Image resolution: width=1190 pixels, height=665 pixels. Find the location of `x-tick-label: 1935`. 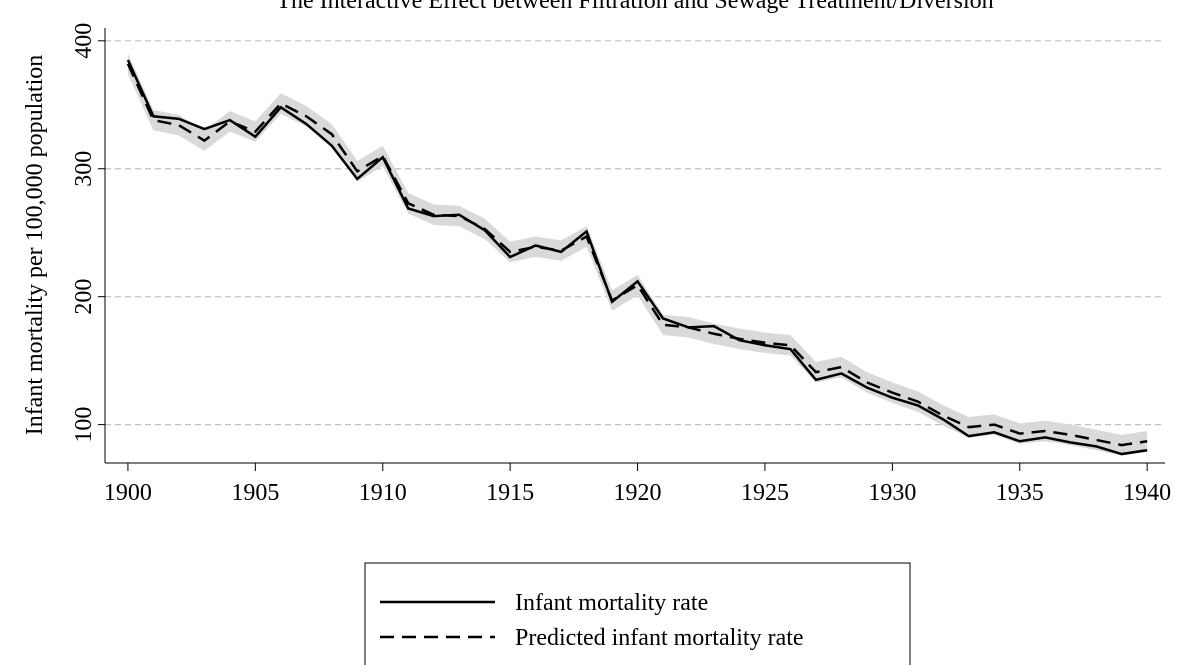

x-tick-label: 1935 is located at coordinates (1020, 493).